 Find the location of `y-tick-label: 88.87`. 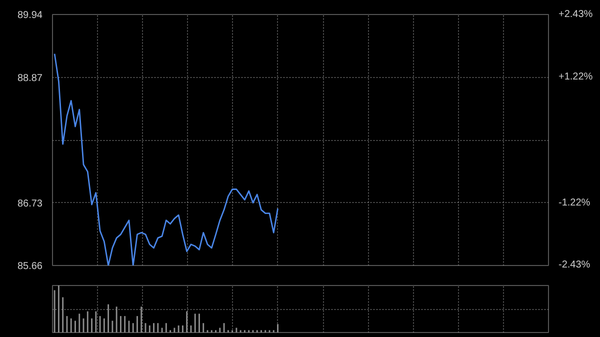

y-tick-label: 88.87 is located at coordinates (30, 78).